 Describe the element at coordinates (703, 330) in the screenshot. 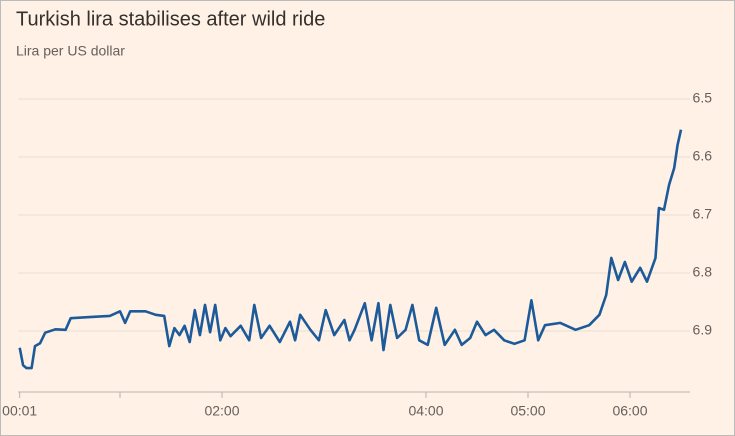

I see `y-tick-label: 6.9` at that location.